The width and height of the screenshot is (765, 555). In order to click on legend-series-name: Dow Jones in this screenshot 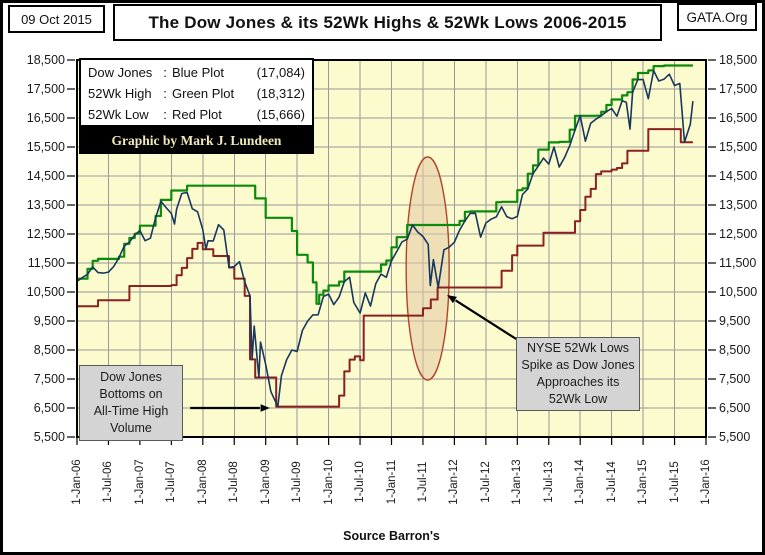, I will do `click(120, 72)`.